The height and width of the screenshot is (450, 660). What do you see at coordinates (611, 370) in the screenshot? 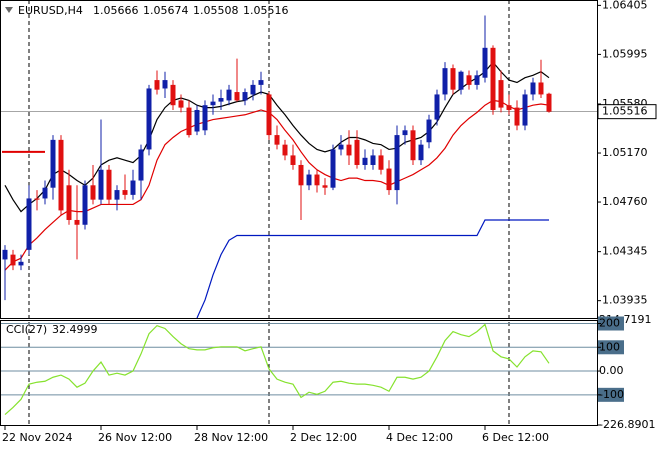
I see `y-tick-label: 0.00` at bounding box center [611, 370].